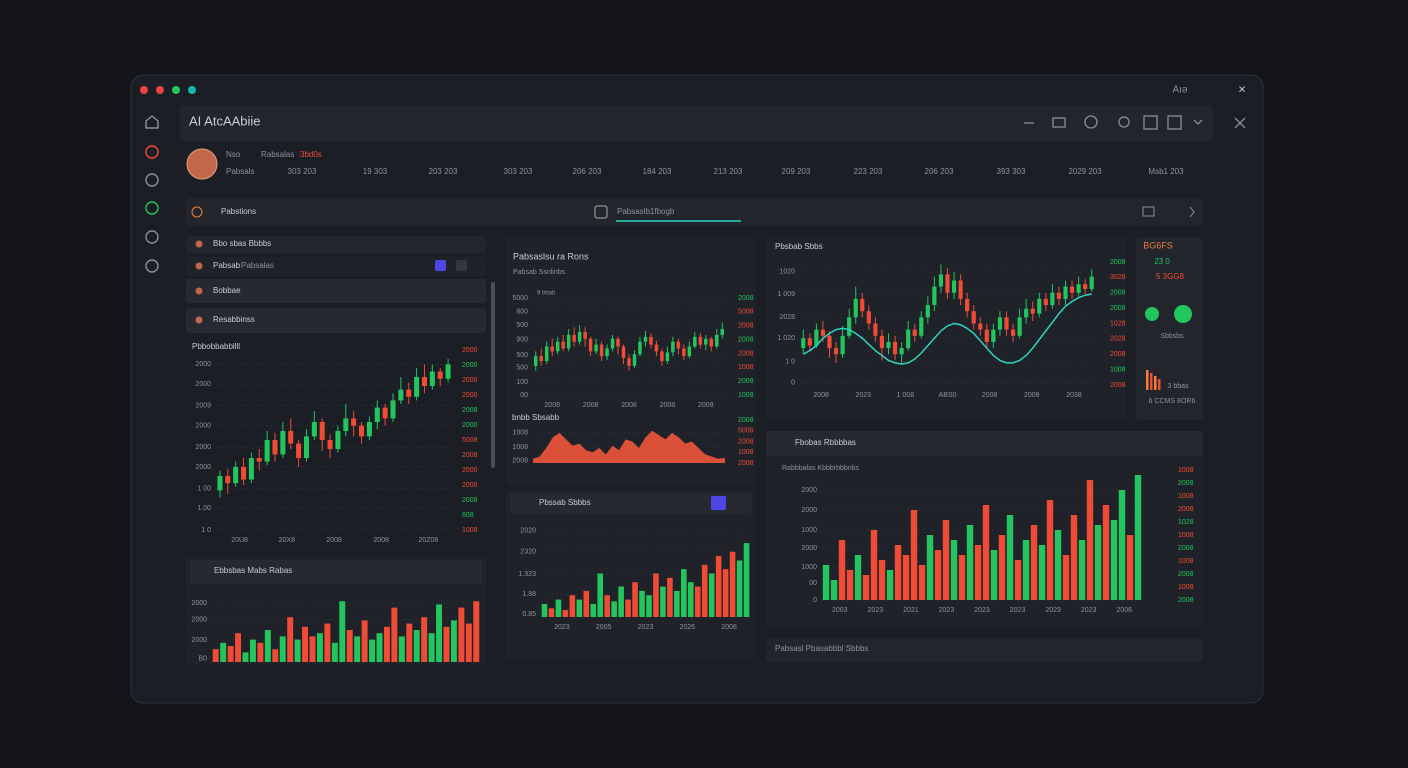 This screenshot has width=1408, height=768. Describe the element at coordinates (199, 640) in the screenshot. I see `y-tick-label: 2000` at that location.